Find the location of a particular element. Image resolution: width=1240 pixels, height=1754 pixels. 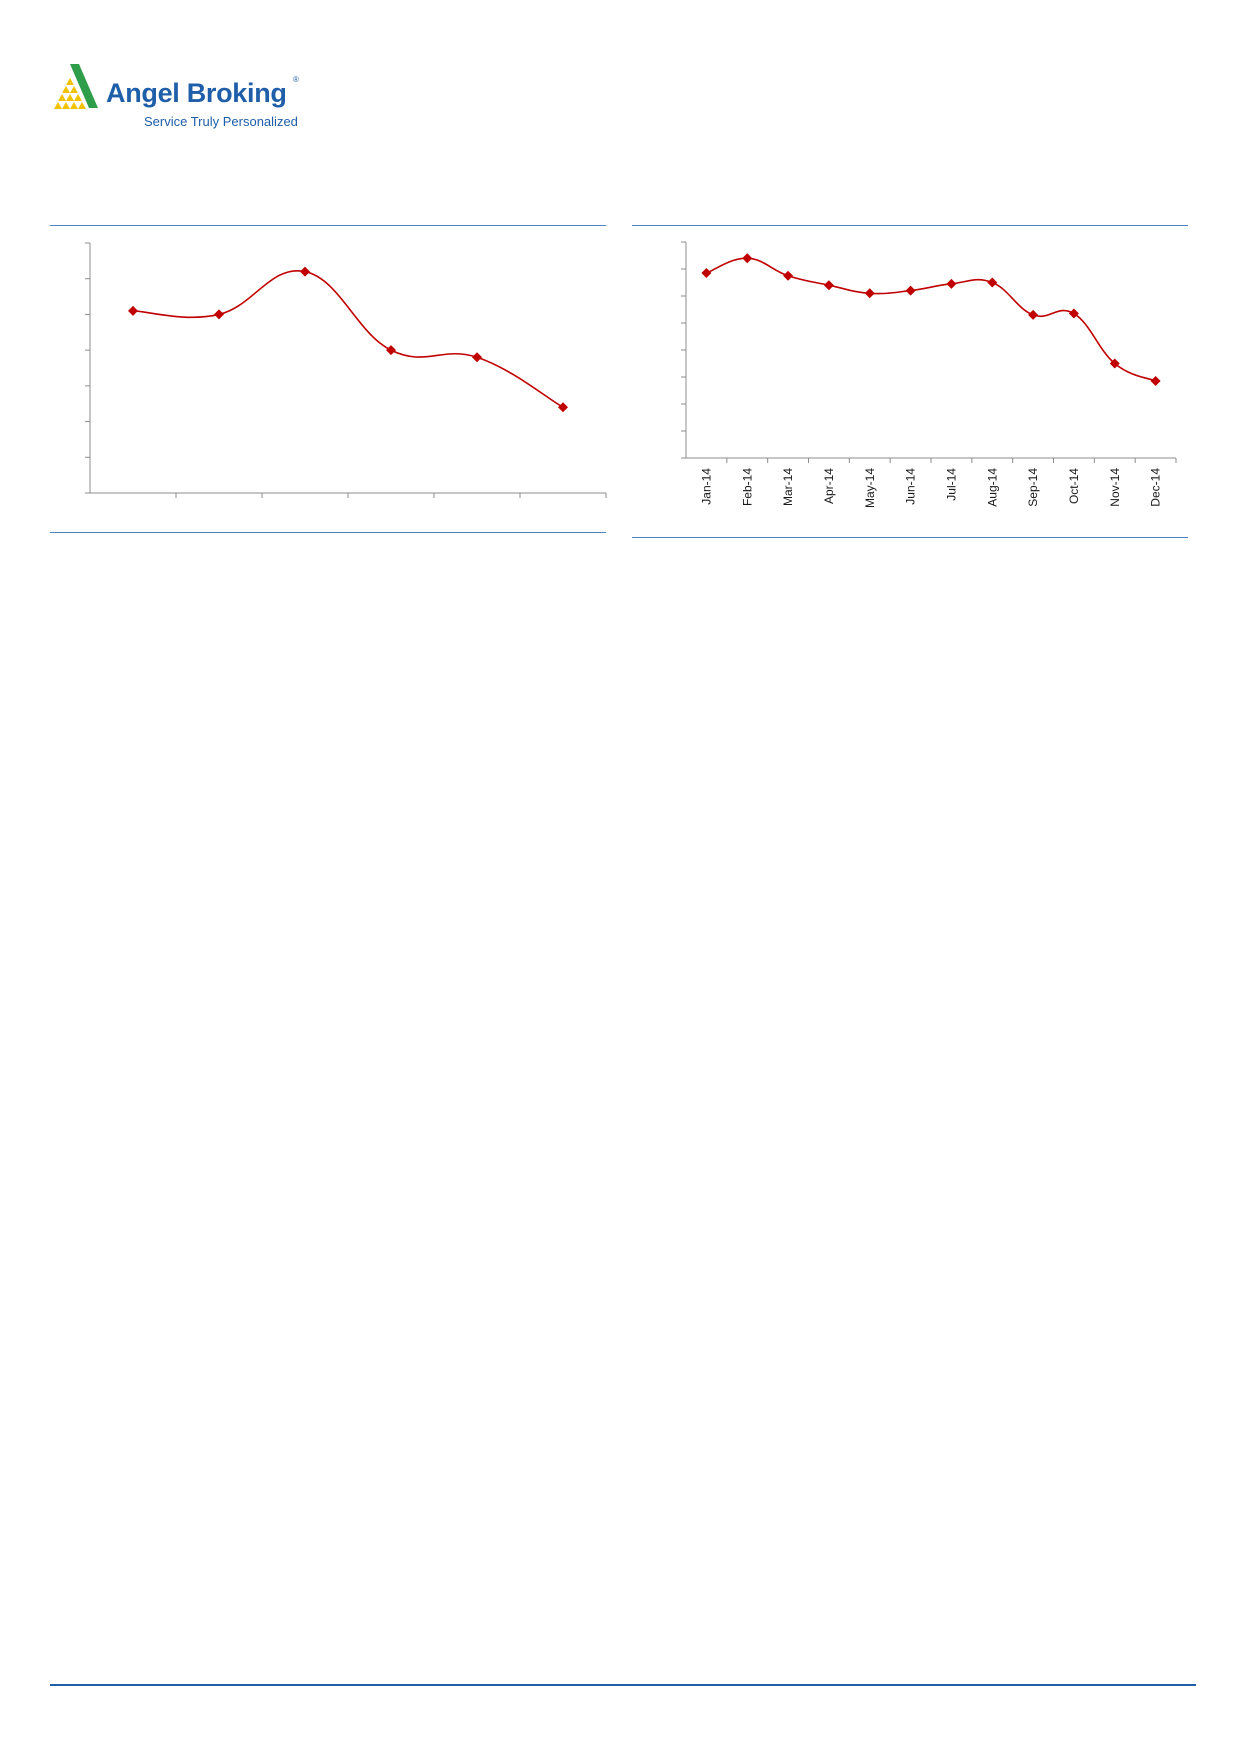

brand-name: Angel Broking is located at coordinates (196, 93).